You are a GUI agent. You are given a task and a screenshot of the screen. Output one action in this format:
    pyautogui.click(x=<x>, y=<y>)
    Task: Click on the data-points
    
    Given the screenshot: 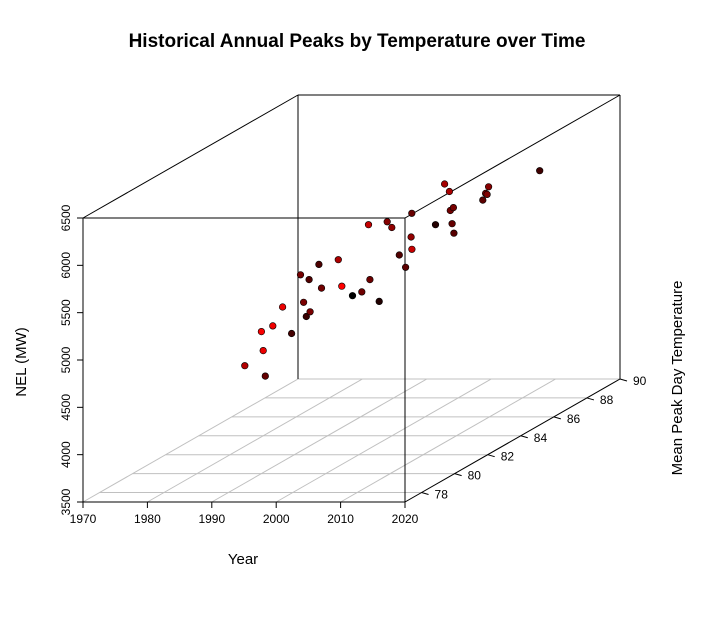 What is the action you would take?
    pyautogui.click(x=392, y=273)
    